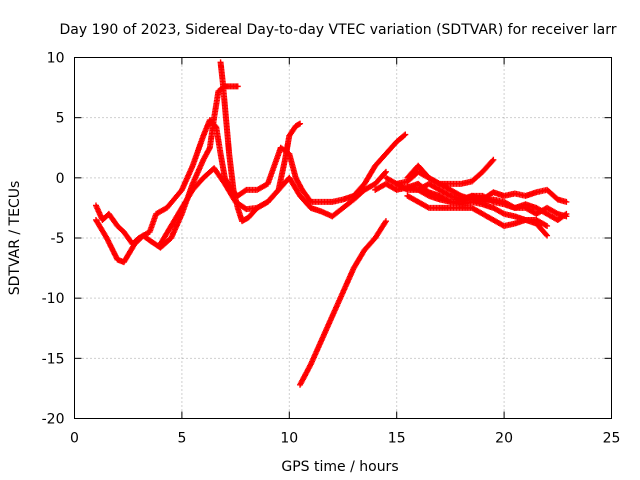  I want to click on y-axis-label: SDTVAR / TECUs, so click(15, 238).